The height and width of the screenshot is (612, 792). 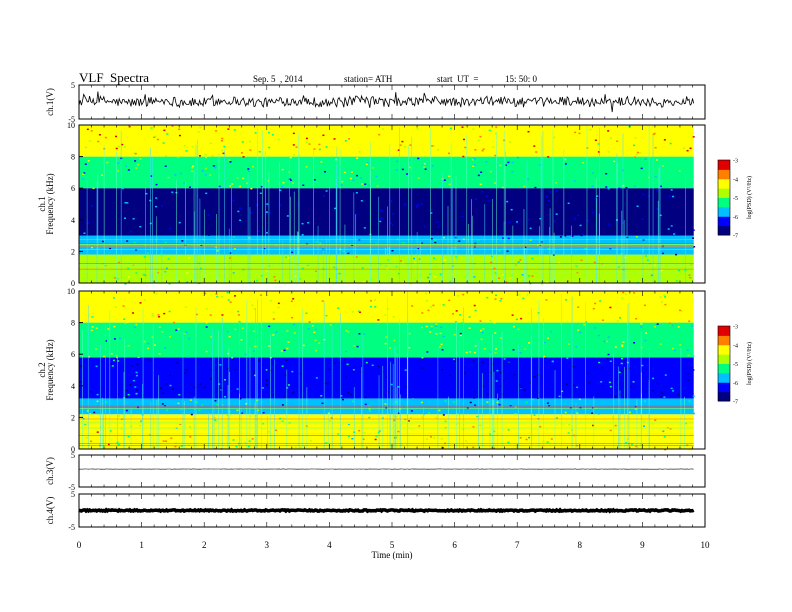 I want to click on colorbar-tick-label-ch2_spec-2: -5, so click(x=735, y=365).